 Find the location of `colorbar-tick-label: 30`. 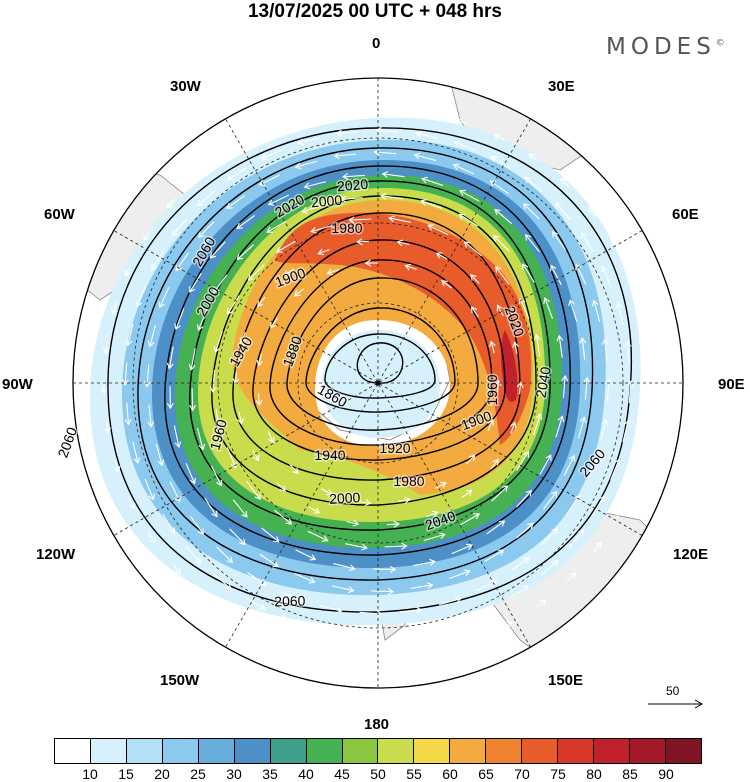

colorbar-tick-label: 30 is located at coordinates (234, 774).